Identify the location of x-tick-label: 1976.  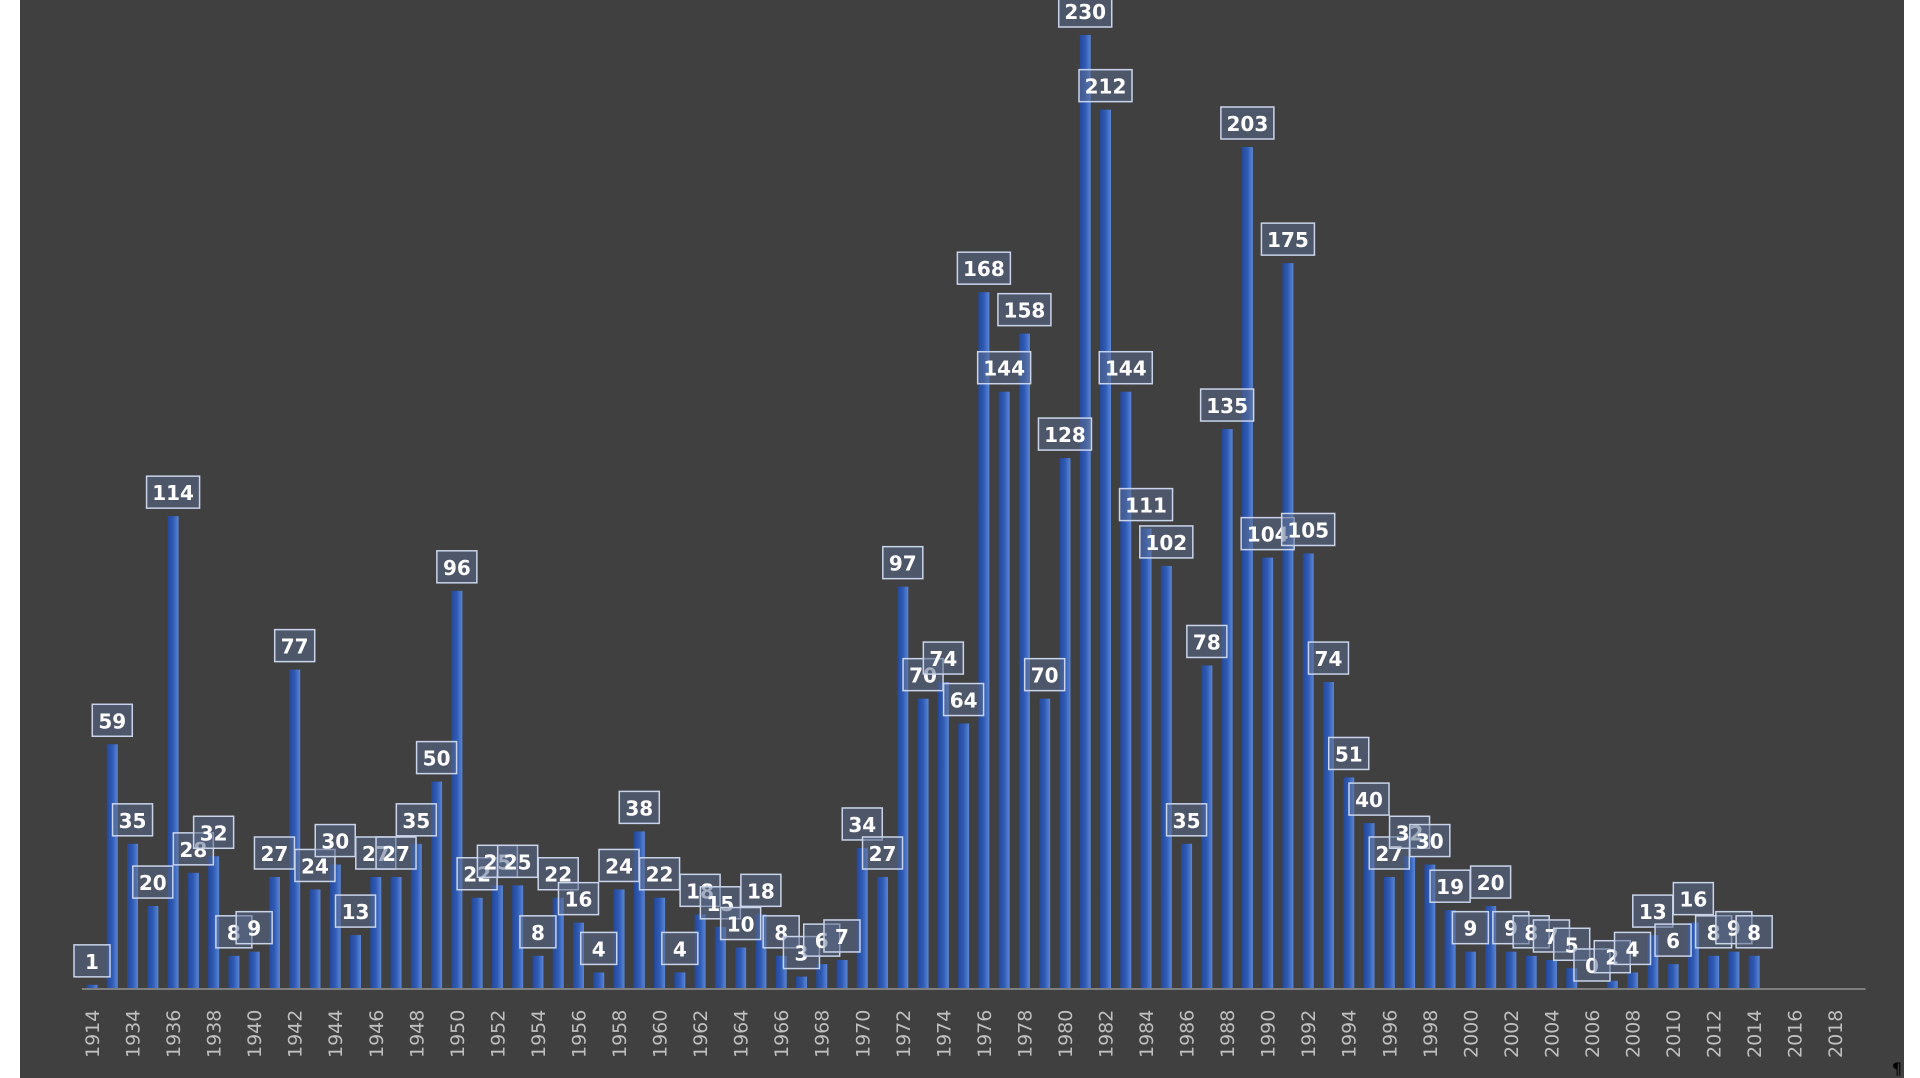
(985, 1034).